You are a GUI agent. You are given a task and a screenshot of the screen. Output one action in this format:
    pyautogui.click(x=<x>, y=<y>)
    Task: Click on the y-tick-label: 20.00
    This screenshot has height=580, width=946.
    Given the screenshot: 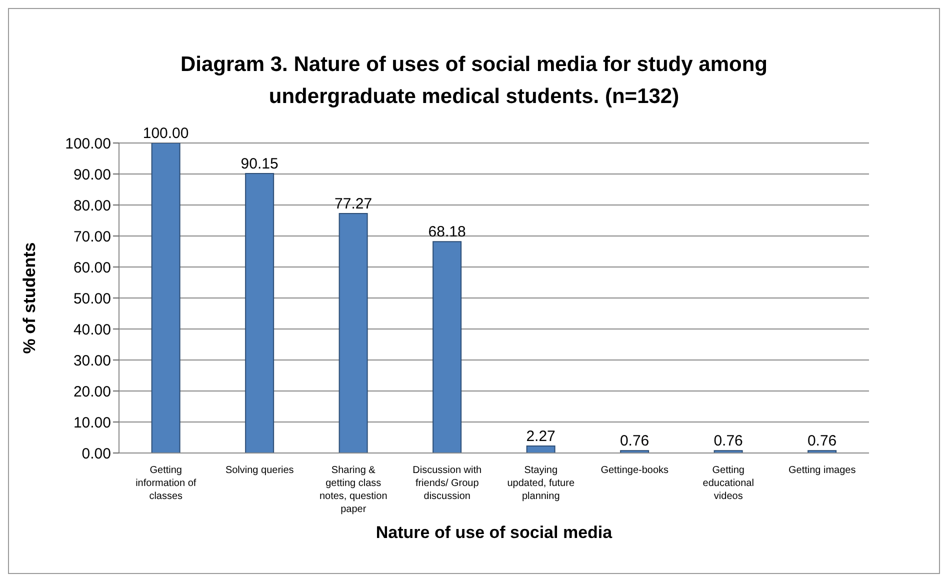 What is the action you would take?
    pyautogui.click(x=92, y=391)
    